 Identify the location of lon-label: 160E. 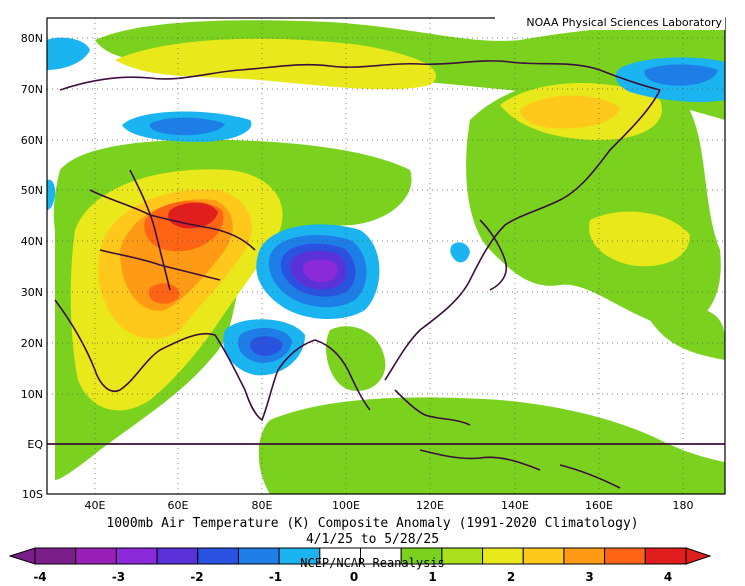
(599, 505).